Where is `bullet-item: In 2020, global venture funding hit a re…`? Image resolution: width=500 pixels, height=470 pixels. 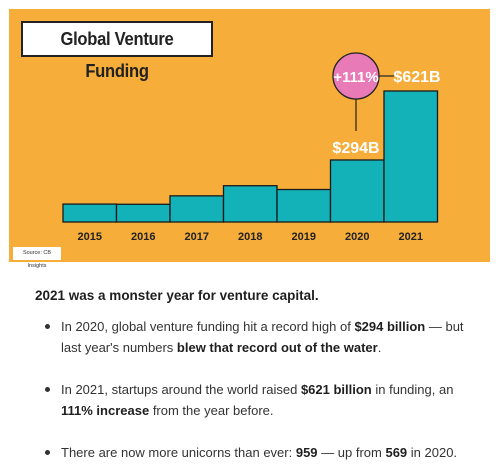
bullet-item: In 2020, global venture funding hit a re… is located at coordinates (255, 337).